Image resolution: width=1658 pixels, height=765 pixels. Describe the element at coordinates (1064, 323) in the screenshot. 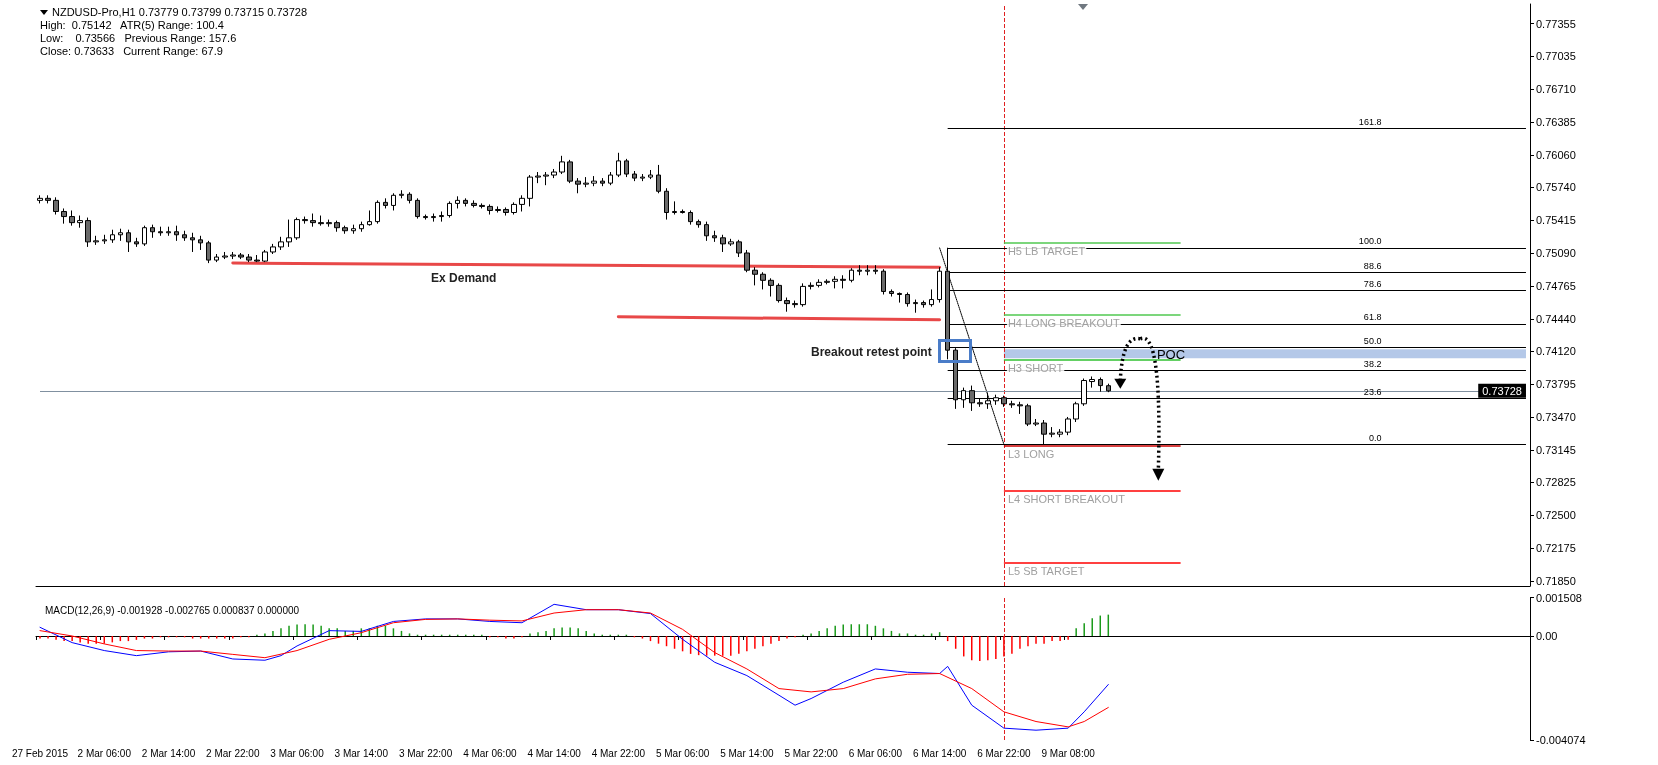

I see `ref-line-label: H4 LONG BREAKOUT` at that location.